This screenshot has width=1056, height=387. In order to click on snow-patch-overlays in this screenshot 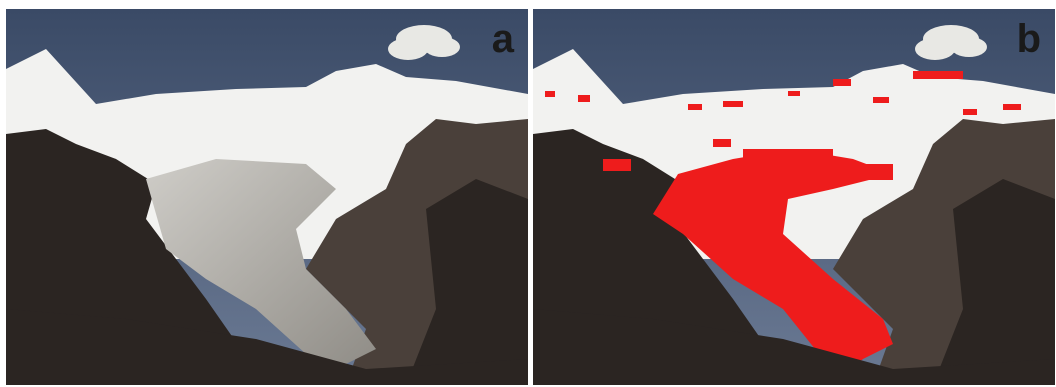, I will do `click(783, 125)`.